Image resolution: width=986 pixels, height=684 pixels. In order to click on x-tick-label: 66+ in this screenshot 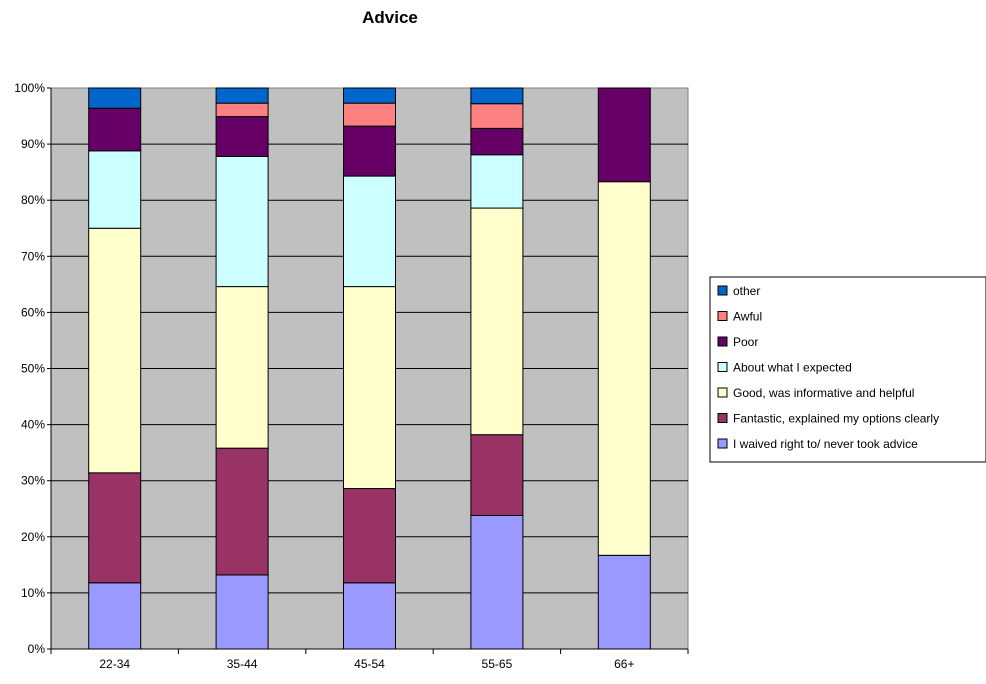, I will do `click(624, 664)`.